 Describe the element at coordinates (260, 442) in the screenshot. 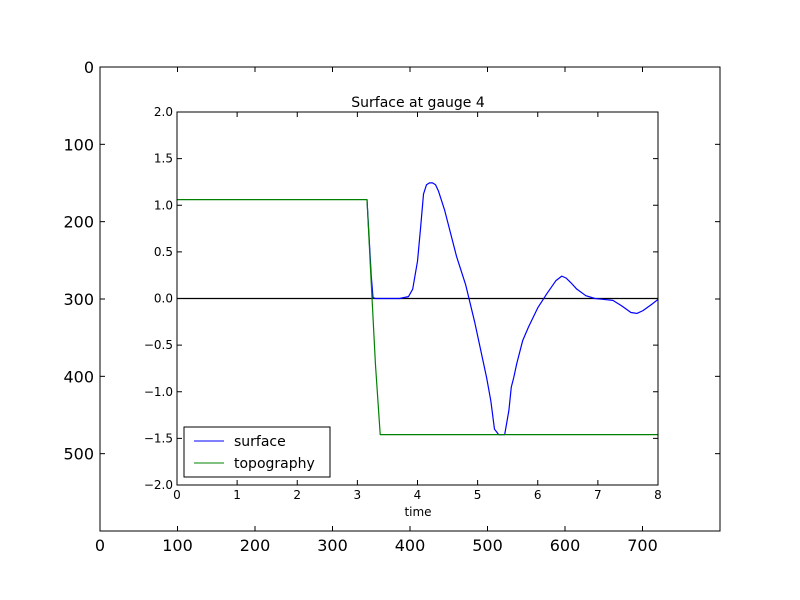

I see `legend-label-surface: surface` at that location.